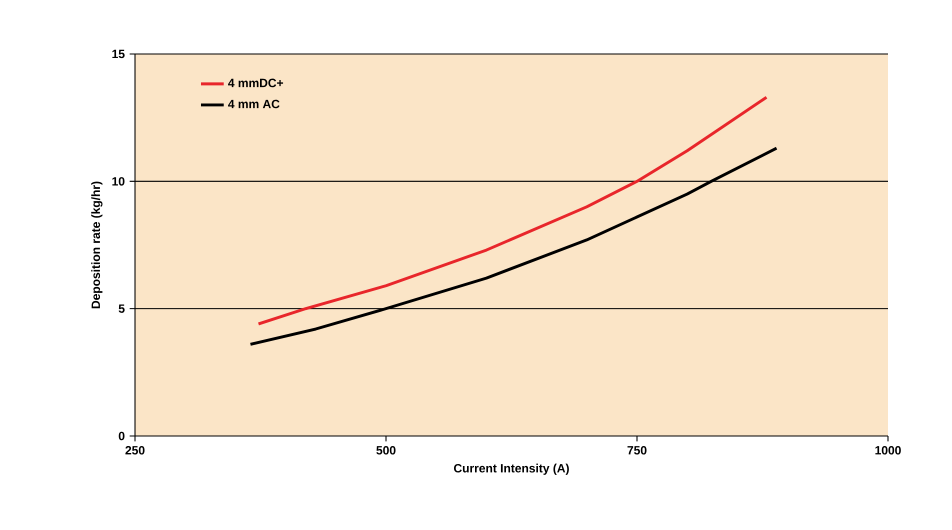 This screenshot has height=530, width=952. Describe the element at coordinates (511, 469) in the screenshot. I see `x-axis-title: Current Intensity (A)` at that location.